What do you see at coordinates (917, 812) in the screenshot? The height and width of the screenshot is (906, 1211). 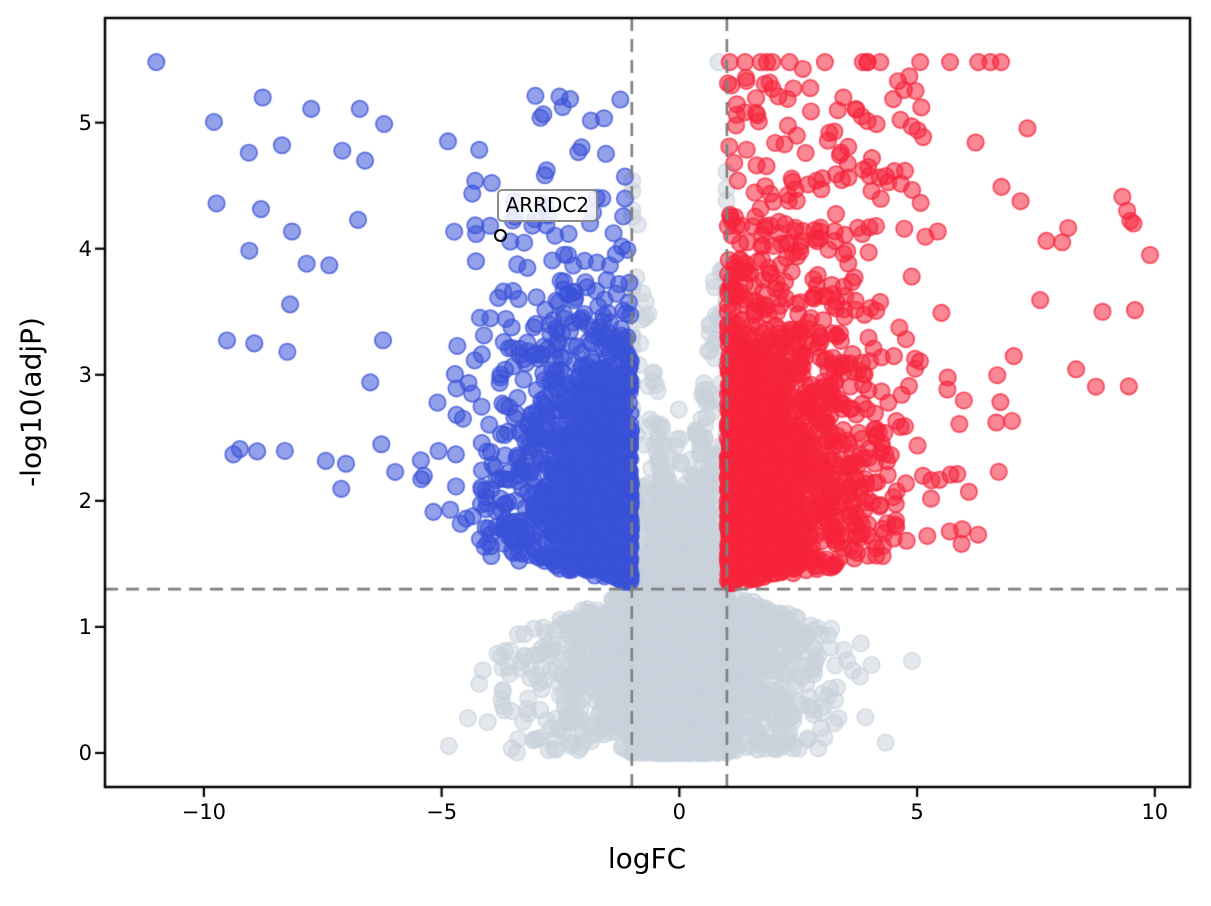 I see `x-tick-label: 5` at bounding box center [917, 812].